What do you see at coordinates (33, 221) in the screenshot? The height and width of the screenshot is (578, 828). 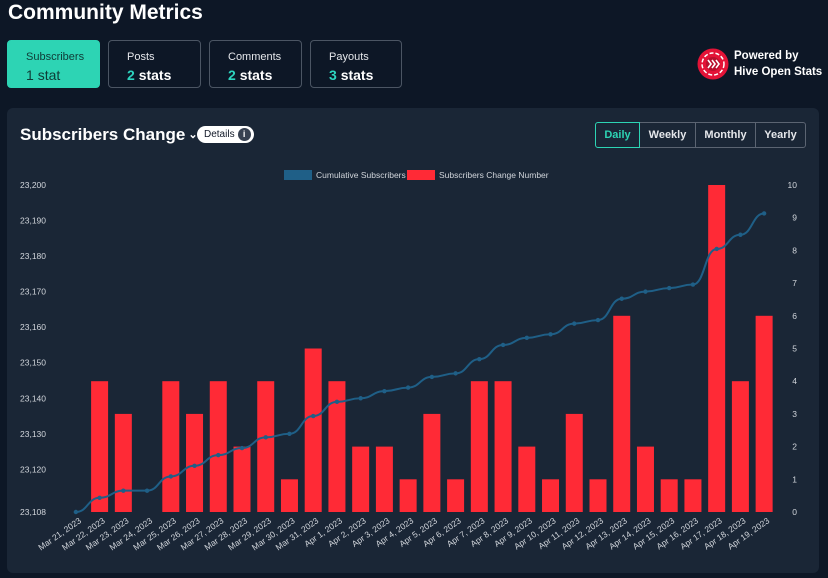 I see `y-left-tick-label: 23,190` at bounding box center [33, 221].